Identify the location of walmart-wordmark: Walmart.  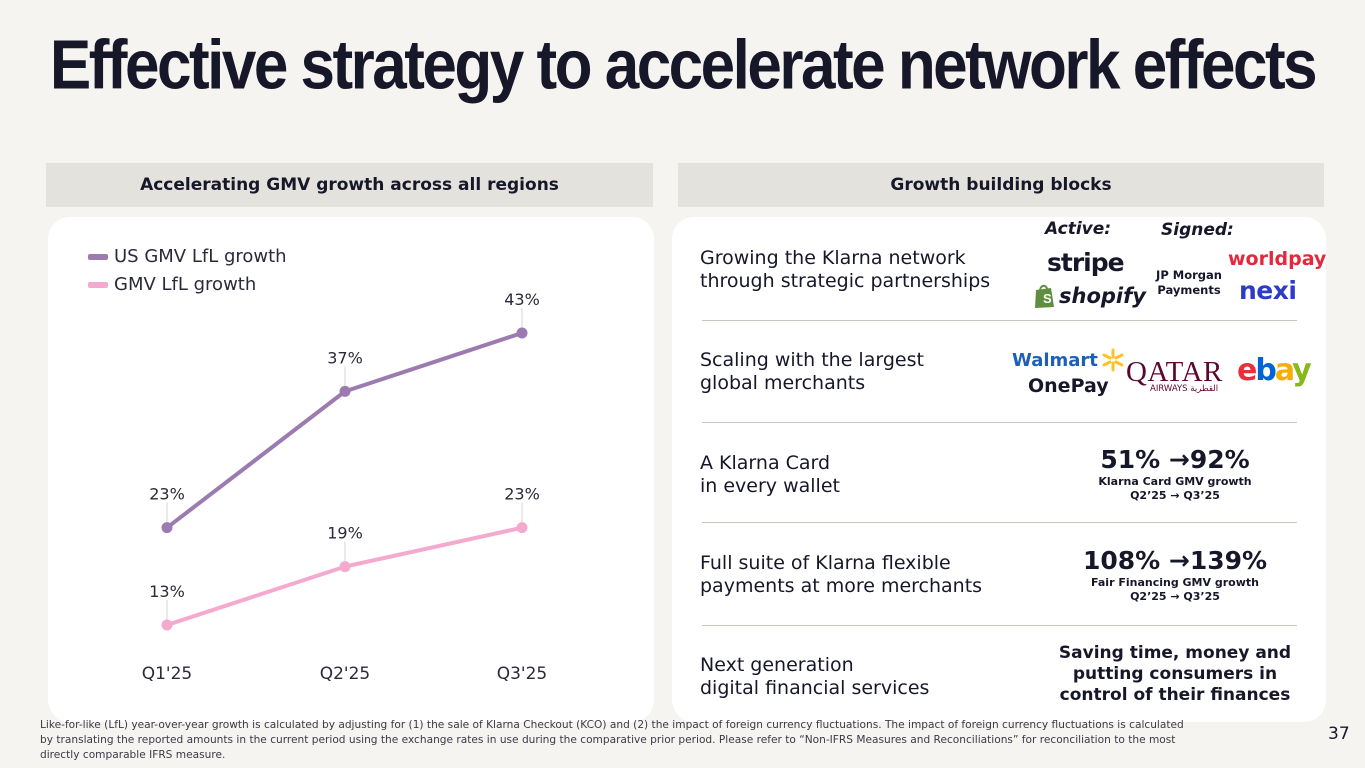
(1055, 360).